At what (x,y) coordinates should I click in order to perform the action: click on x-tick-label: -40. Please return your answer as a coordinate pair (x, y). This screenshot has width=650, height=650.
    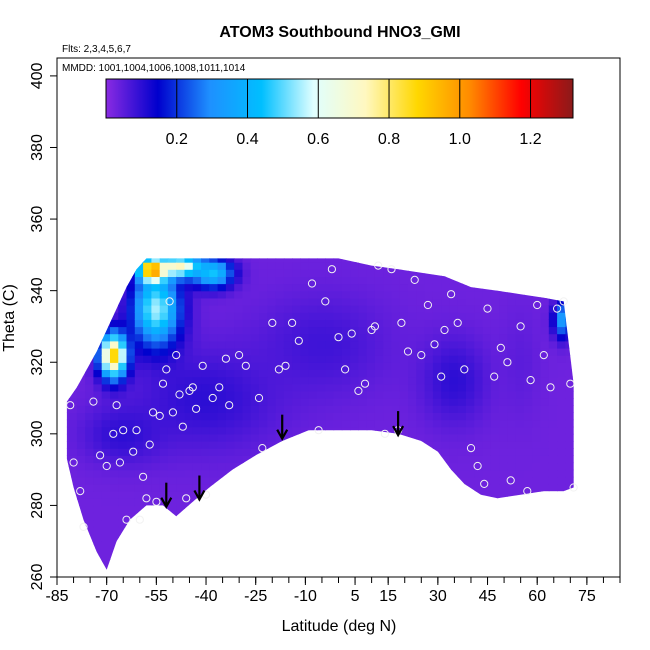
    Looking at the image, I should click on (205, 596).